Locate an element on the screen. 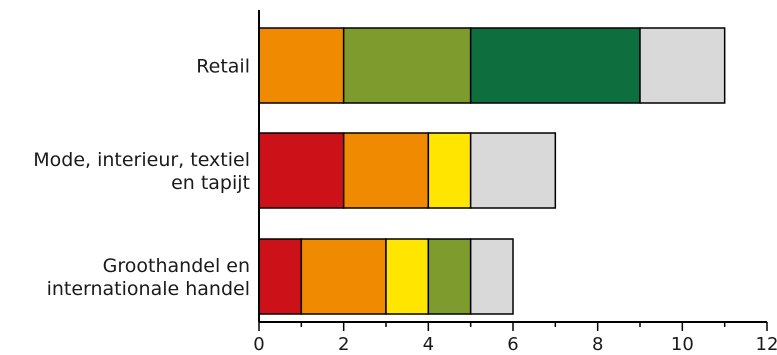  category-label-1-line-1: en tapijt is located at coordinates (210, 183).